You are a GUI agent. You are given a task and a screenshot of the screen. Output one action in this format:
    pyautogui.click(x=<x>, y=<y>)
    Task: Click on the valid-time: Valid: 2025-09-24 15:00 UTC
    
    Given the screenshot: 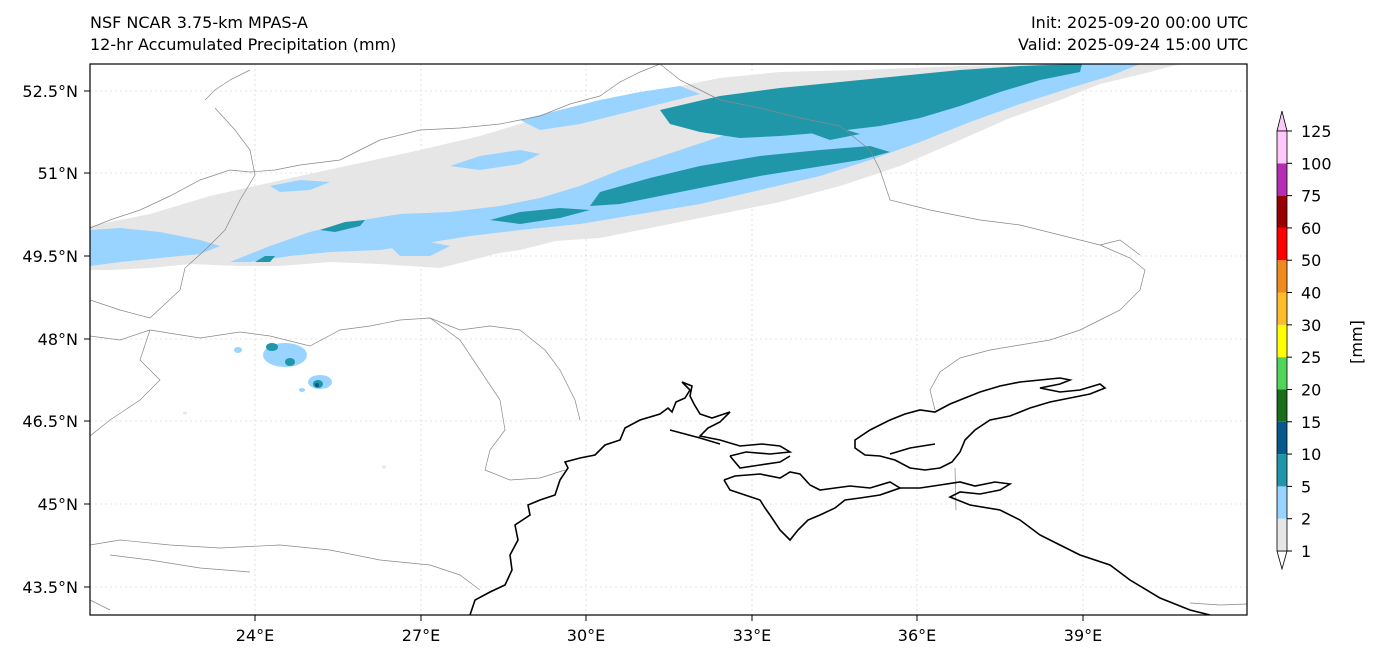 What is the action you would take?
    pyautogui.click(x=1132, y=44)
    